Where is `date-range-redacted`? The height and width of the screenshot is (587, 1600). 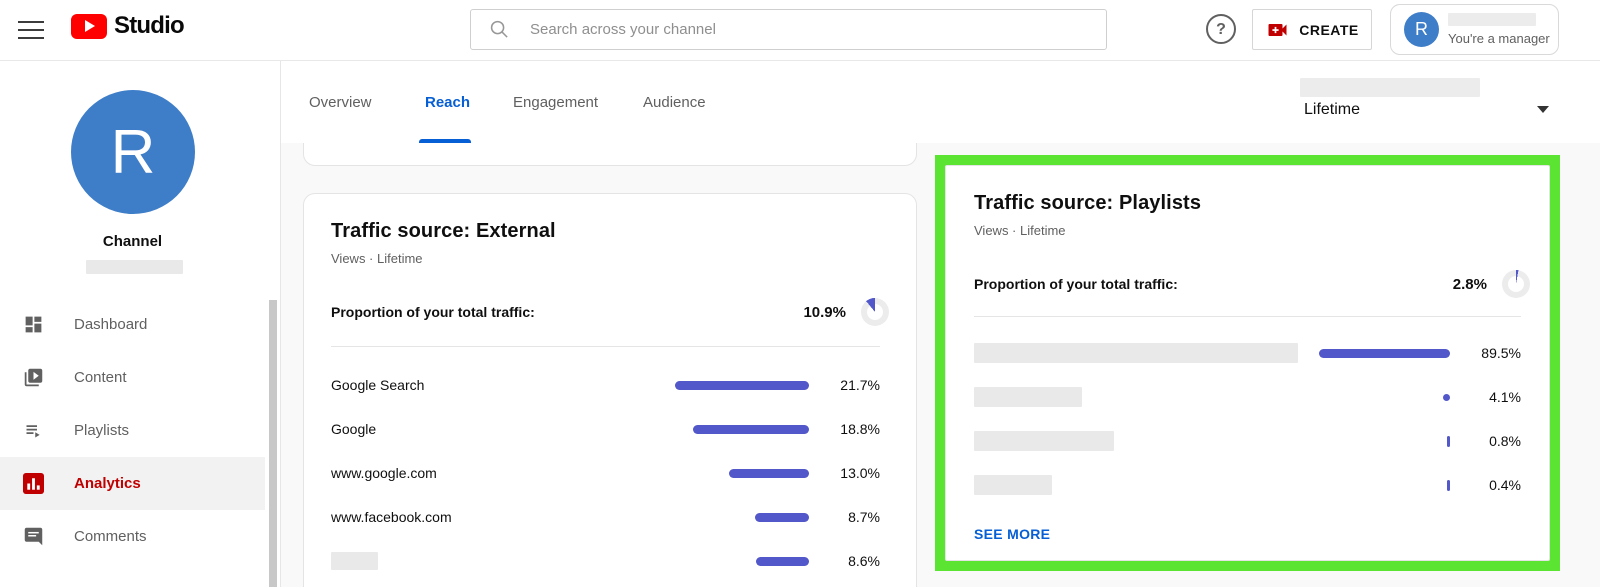 date-range-redacted is located at coordinates (1390, 87).